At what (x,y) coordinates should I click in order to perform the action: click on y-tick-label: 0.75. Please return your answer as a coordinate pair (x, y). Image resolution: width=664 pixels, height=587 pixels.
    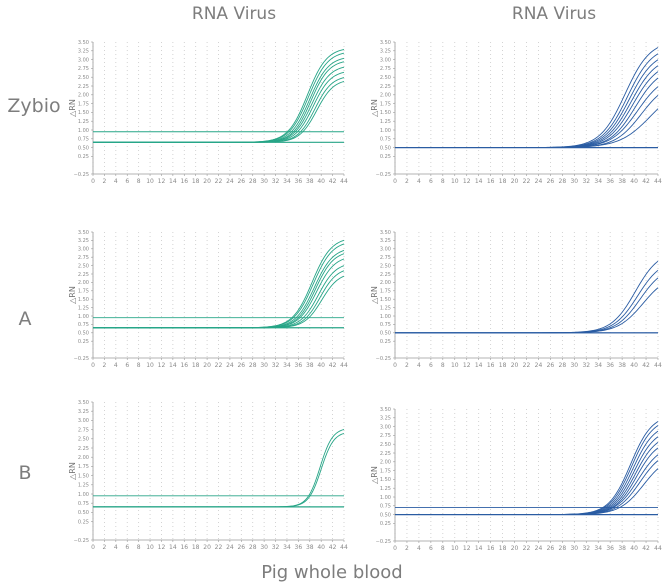
    Looking at the image, I should click on (385, 140).